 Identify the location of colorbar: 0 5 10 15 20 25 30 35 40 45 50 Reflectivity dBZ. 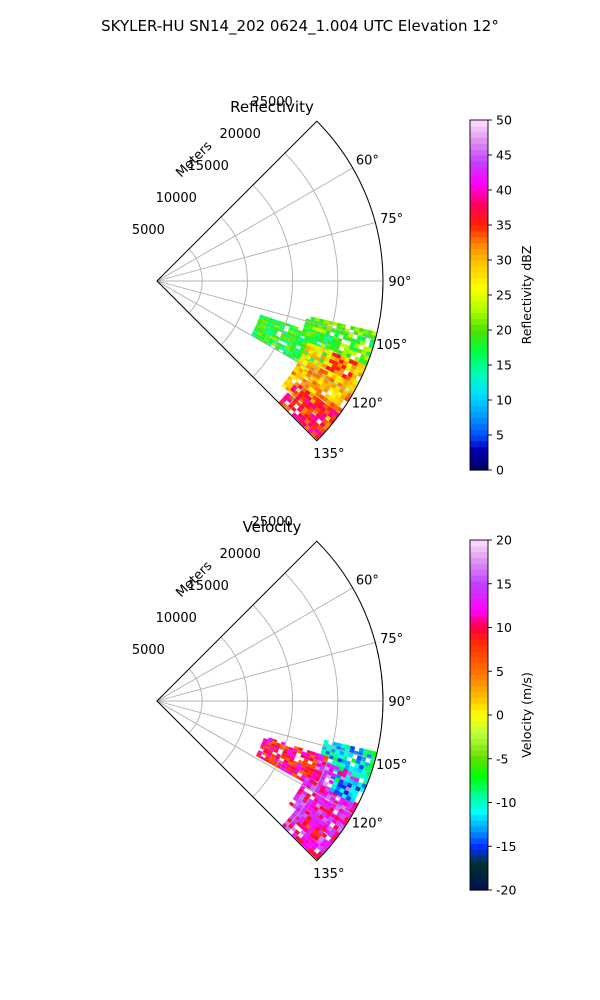
(501, 295).